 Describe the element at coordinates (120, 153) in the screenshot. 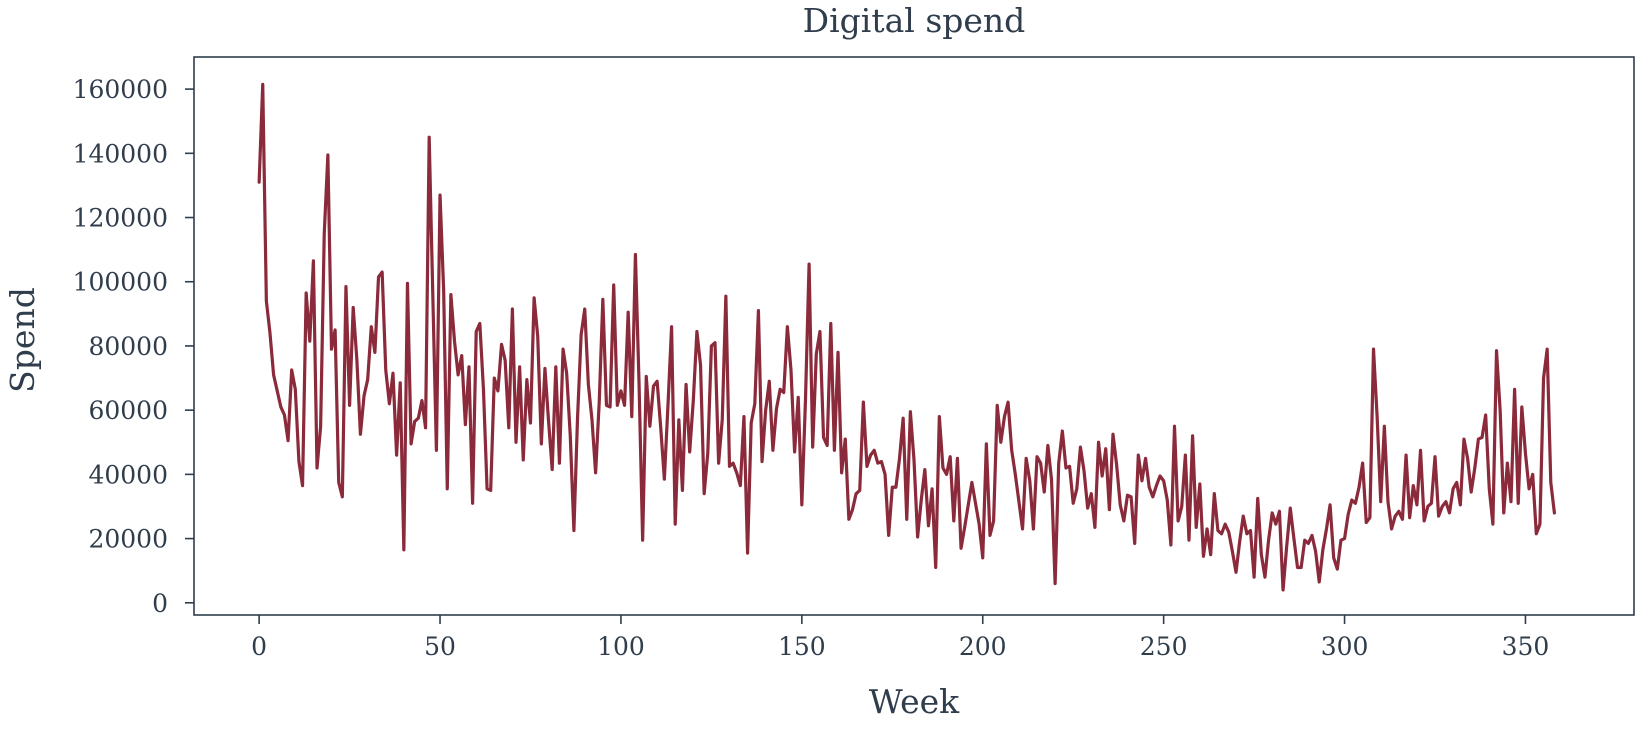

I see `y-tick-label: 140000` at that location.